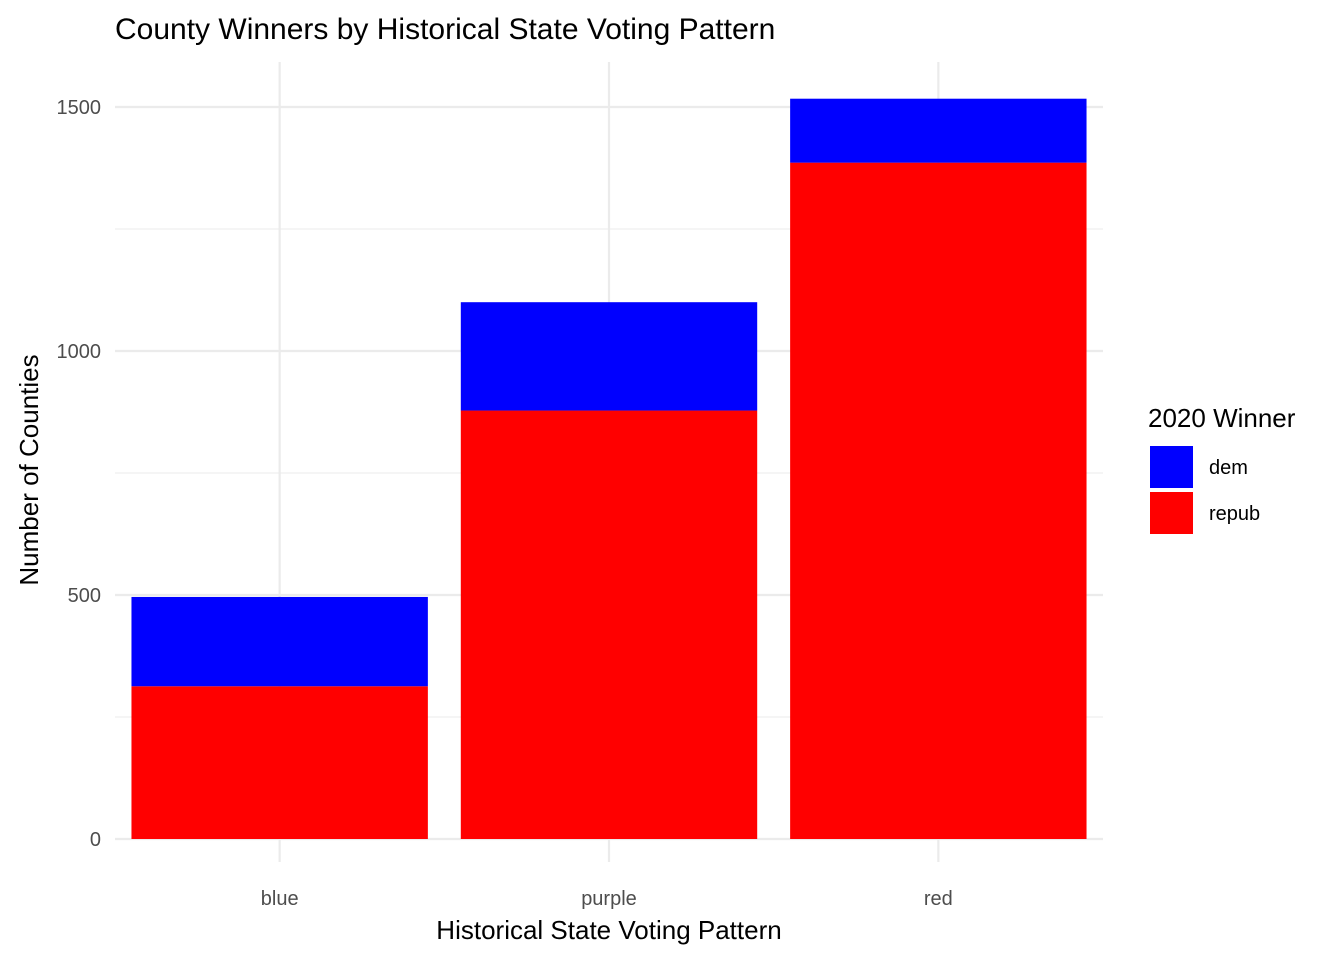 The height and width of the screenshot is (960, 1344). I want to click on x-tick-label: red, so click(938, 899).